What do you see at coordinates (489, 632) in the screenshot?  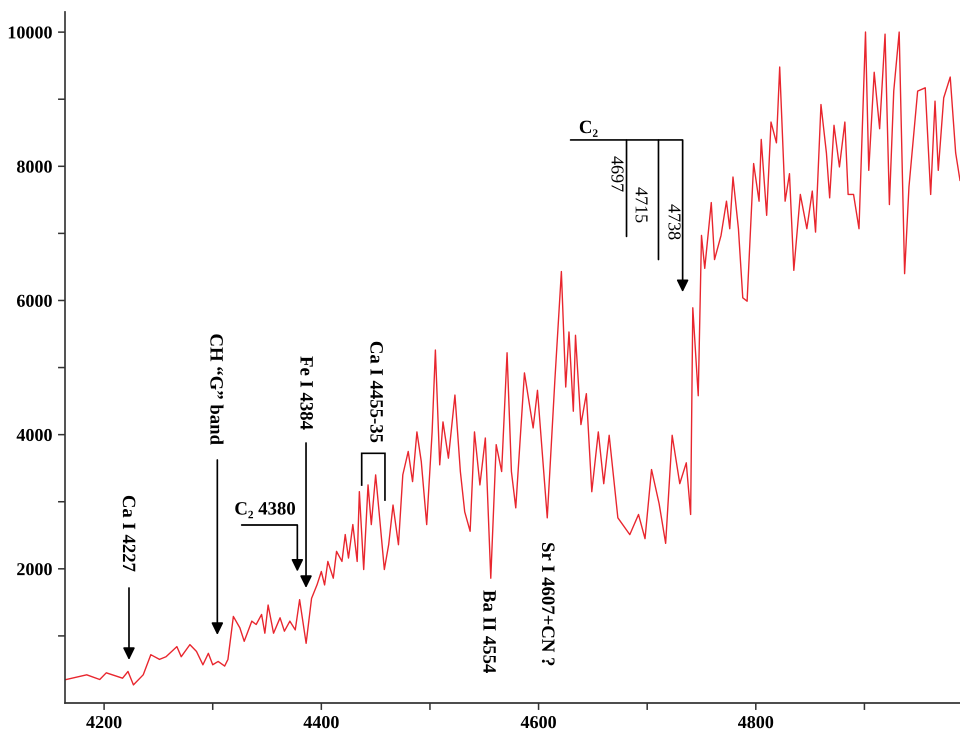 I see `annotation: Ba II 4554` at bounding box center [489, 632].